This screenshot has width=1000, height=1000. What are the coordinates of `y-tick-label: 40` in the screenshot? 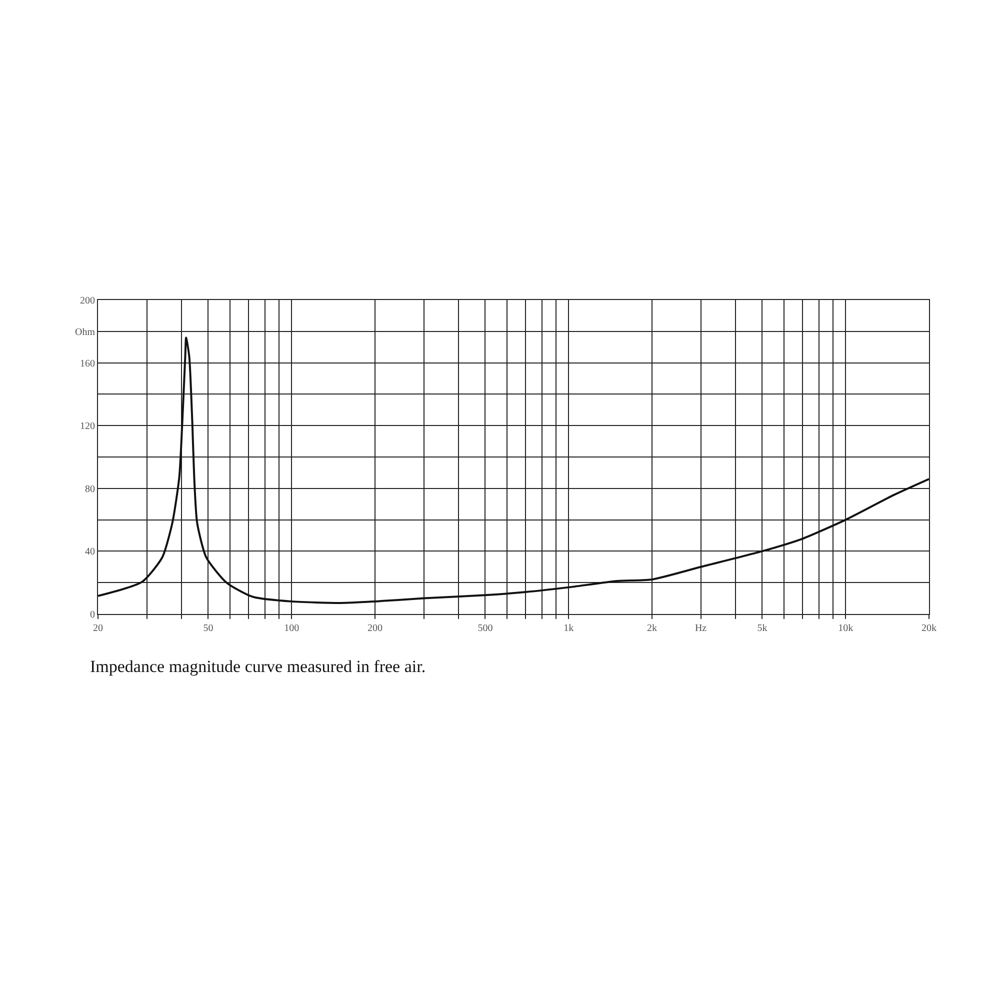 It's located at (90, 552).